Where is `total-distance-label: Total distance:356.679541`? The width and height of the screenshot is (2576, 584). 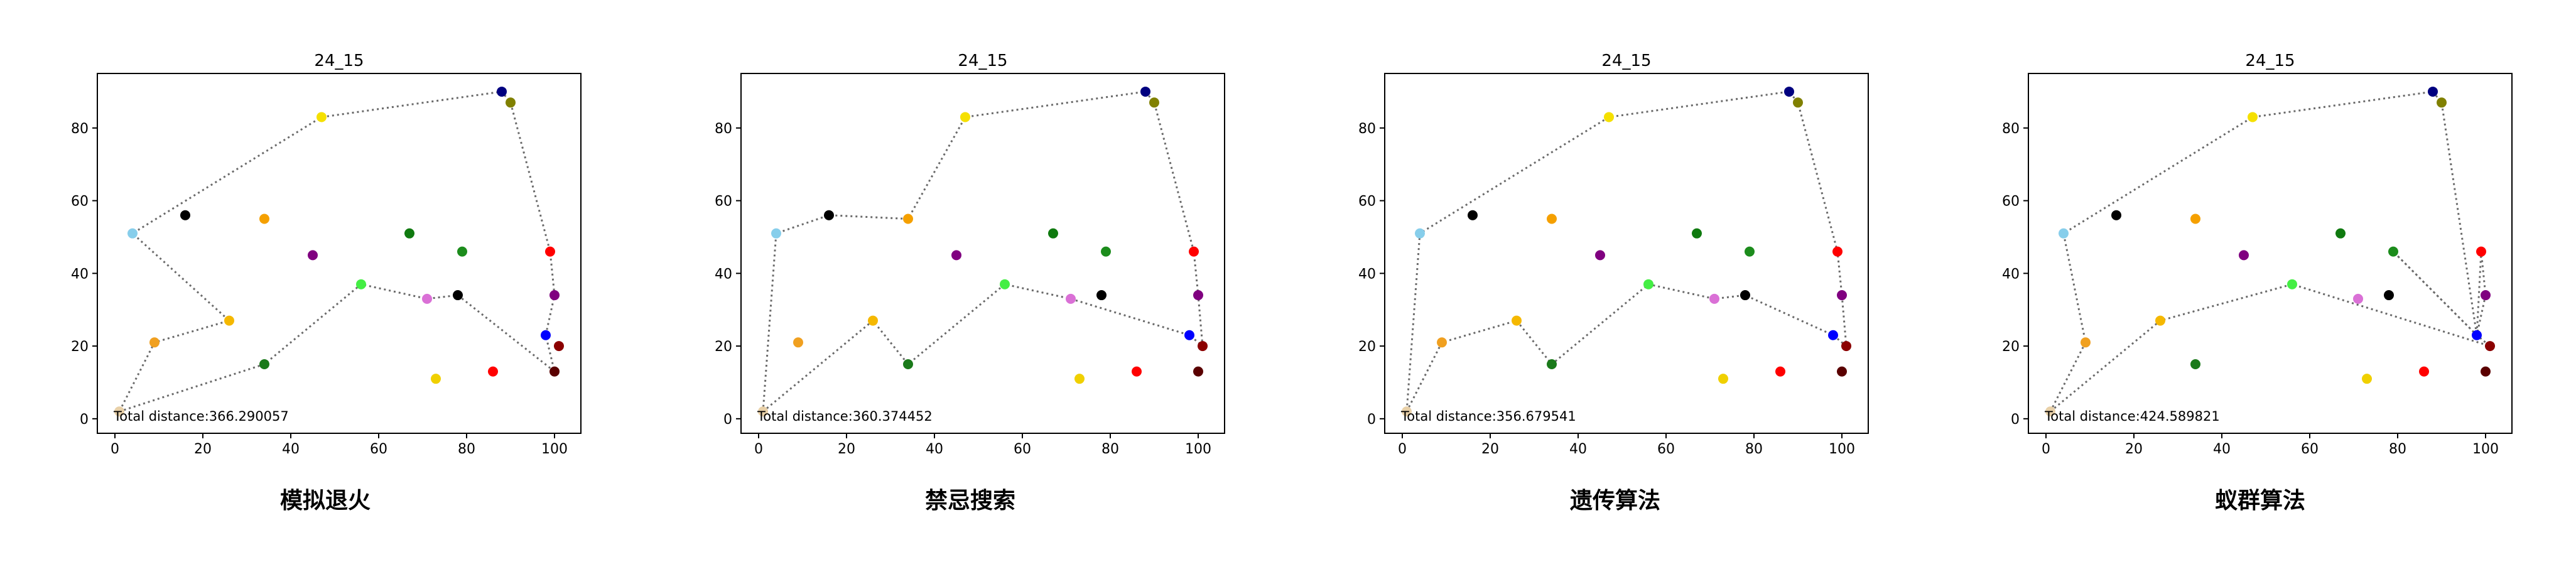
total-distance-label: Total distance:356.679541 is located at coordinates (1488, 416).